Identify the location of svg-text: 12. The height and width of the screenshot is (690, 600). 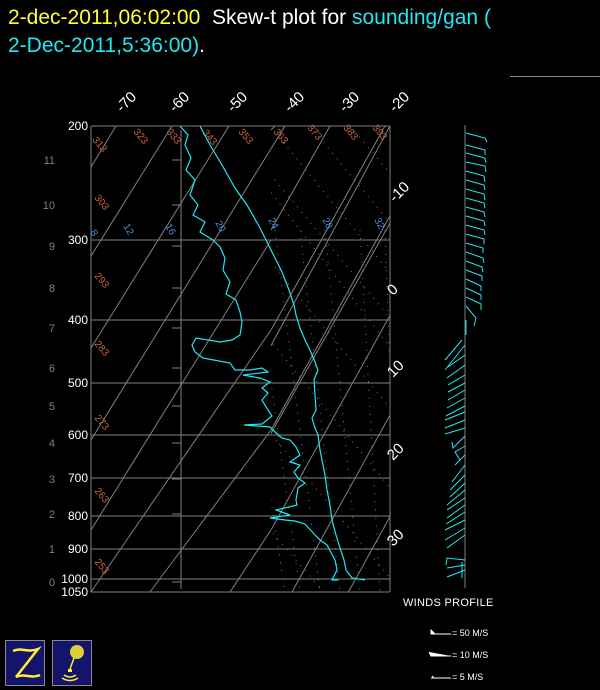
(127, 230).